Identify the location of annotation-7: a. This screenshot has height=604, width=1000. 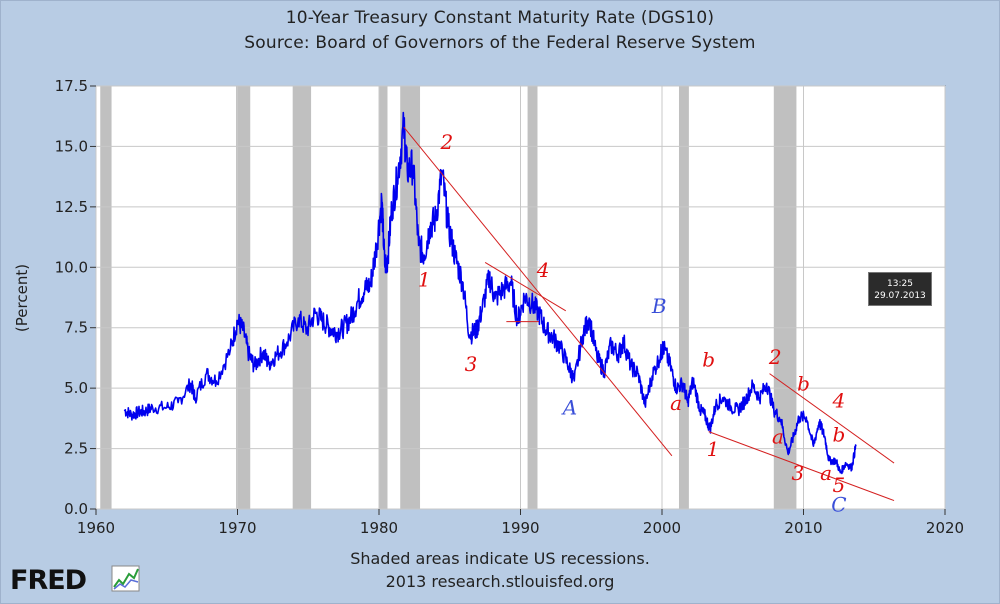
(676, 403).